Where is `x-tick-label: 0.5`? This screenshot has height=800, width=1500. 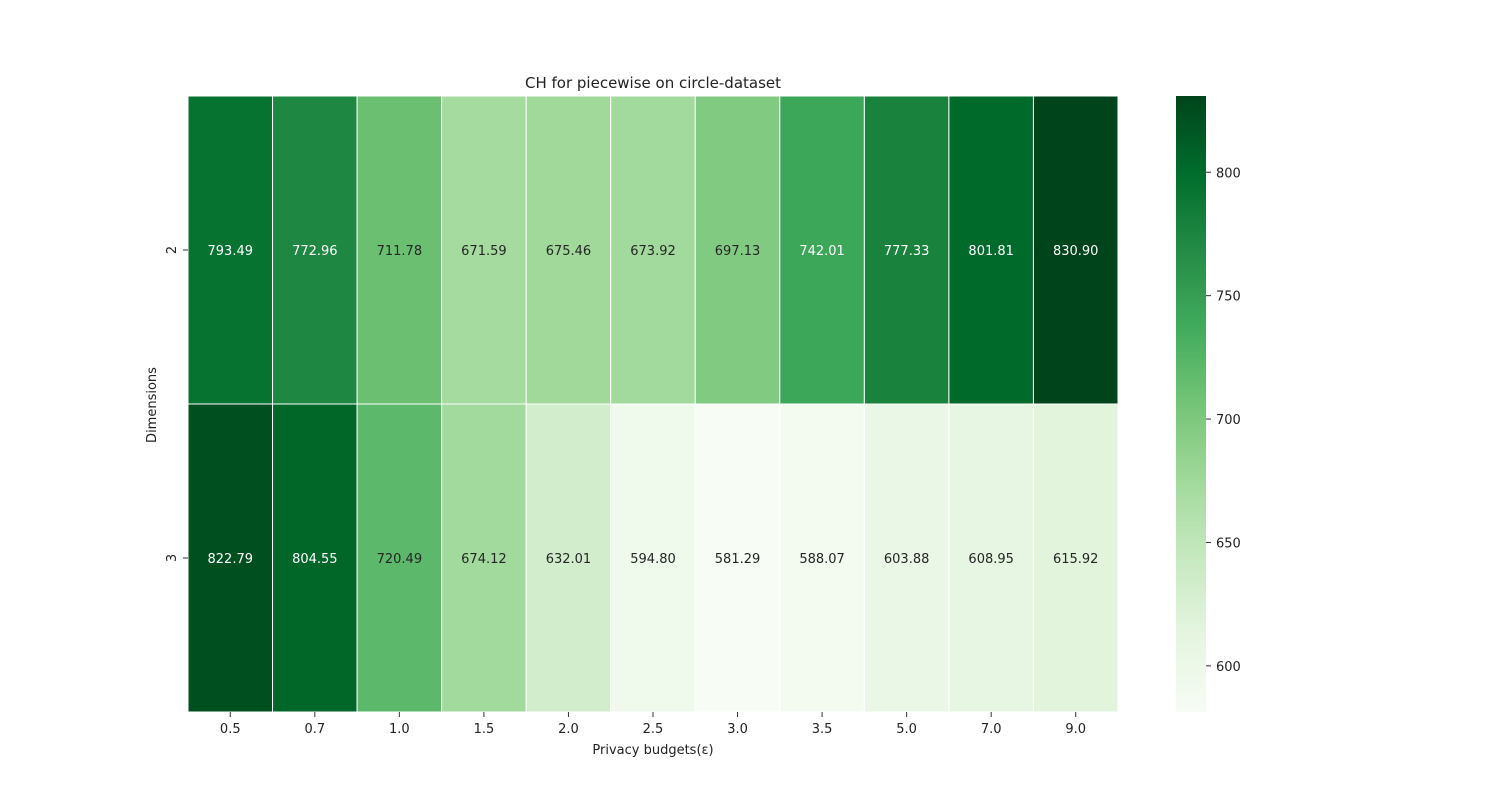
x-tick-label: 0.5 is located at coordinates (230, 729).